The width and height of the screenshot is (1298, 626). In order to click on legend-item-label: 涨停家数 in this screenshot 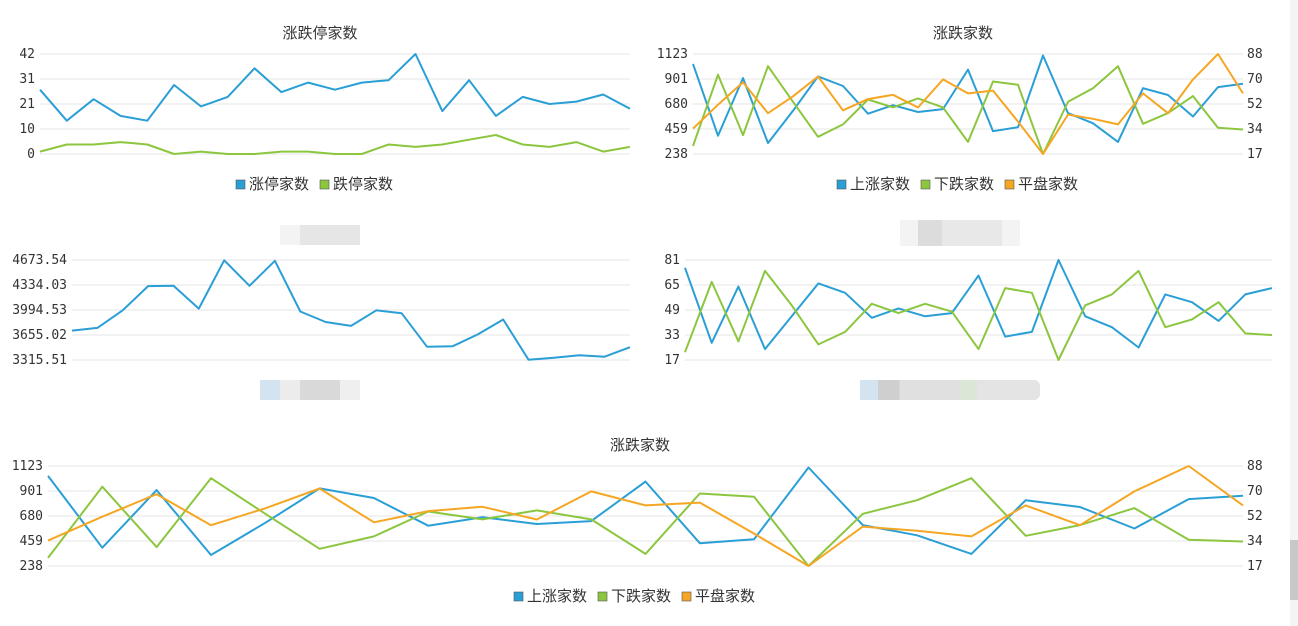, I will do `click(279, 184)`.